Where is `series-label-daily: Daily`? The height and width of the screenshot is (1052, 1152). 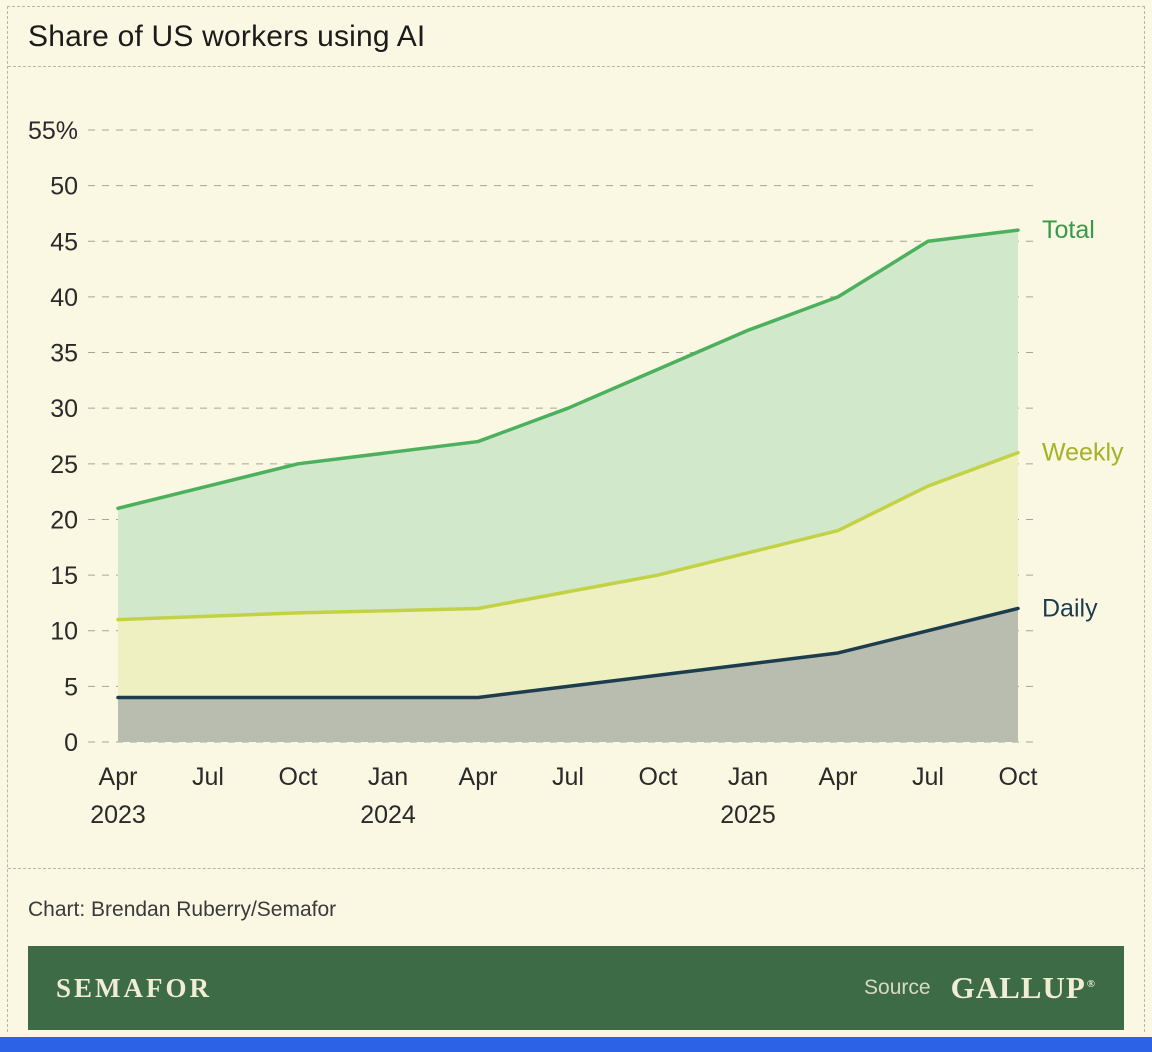
series-label-daily: Daily is located at coordinates (1070, 608).